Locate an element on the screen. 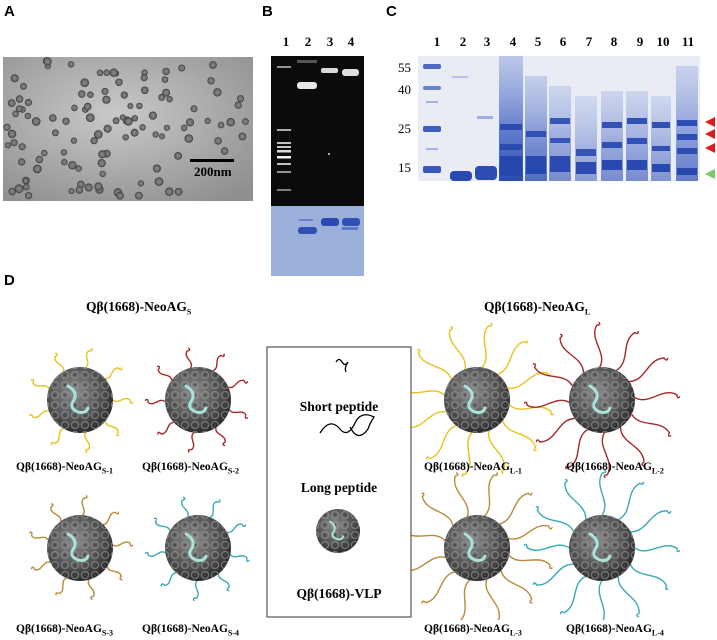  tem-micrograph is located at coordinates (128, 129).